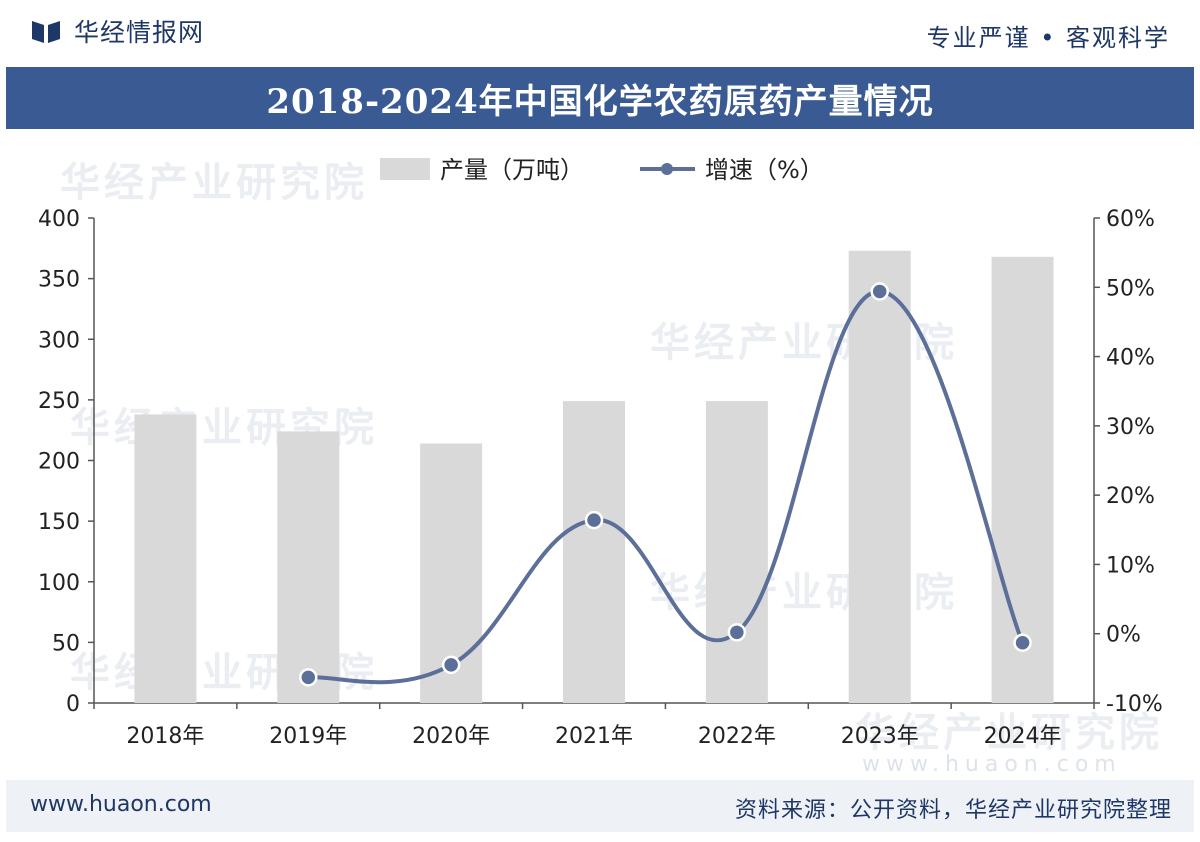 The width and height of the screenshot is (1200, 842). What do you see at coordinates (66, 643) in the screenshot?
I see `y-left-tick-label: 50` at bounding box center [66, 643].